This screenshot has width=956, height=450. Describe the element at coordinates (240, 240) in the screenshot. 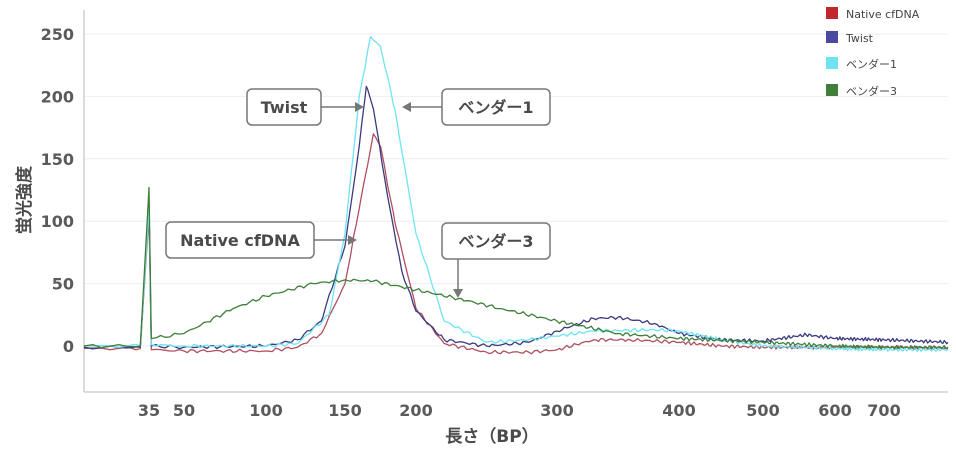

I see `callout-native-label: Native cfDNA` at that location.